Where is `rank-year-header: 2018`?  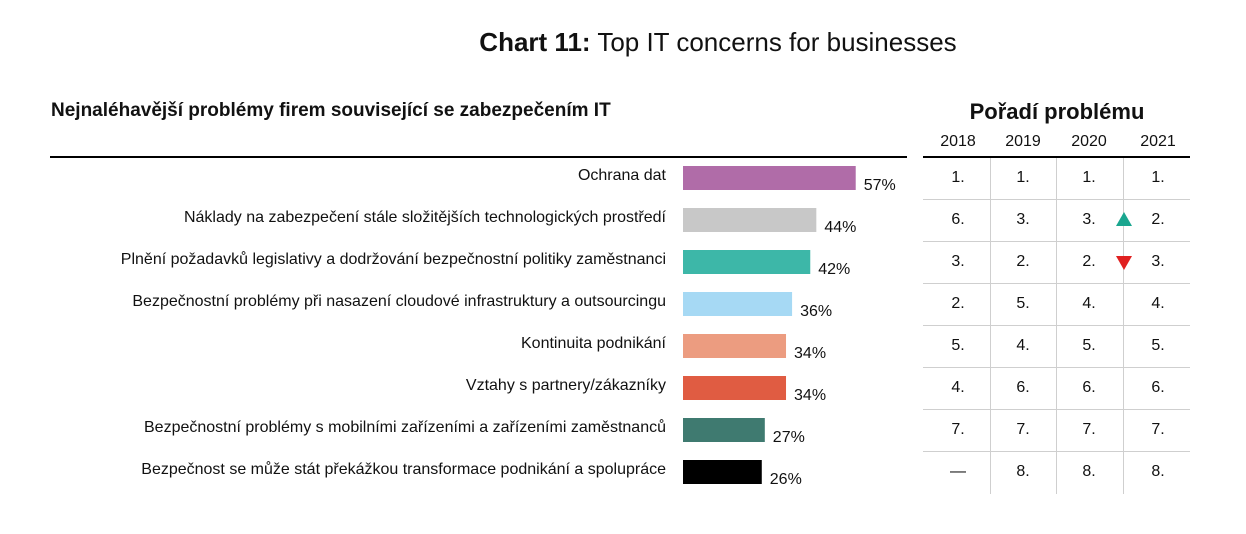
rank-year-header: 2018 is located at coordinates (958, 141).